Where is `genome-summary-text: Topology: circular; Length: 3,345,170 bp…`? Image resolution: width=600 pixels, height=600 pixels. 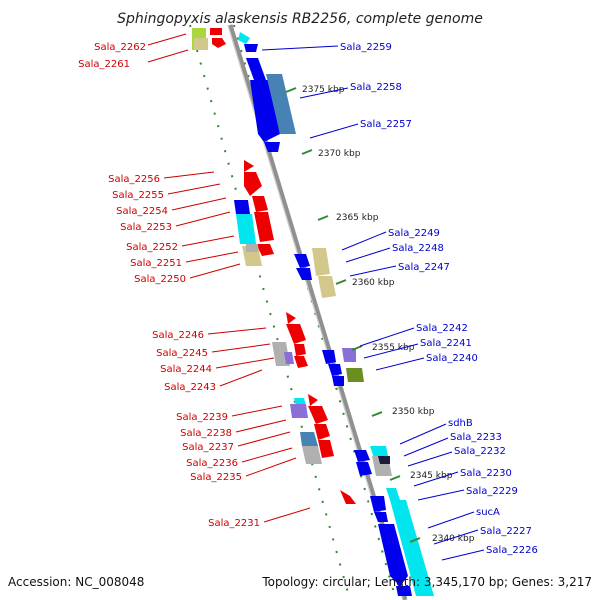
genome-summary-text: Topology: circular; Length: 3,345,170 bp… is located at coordinates (426, 582).